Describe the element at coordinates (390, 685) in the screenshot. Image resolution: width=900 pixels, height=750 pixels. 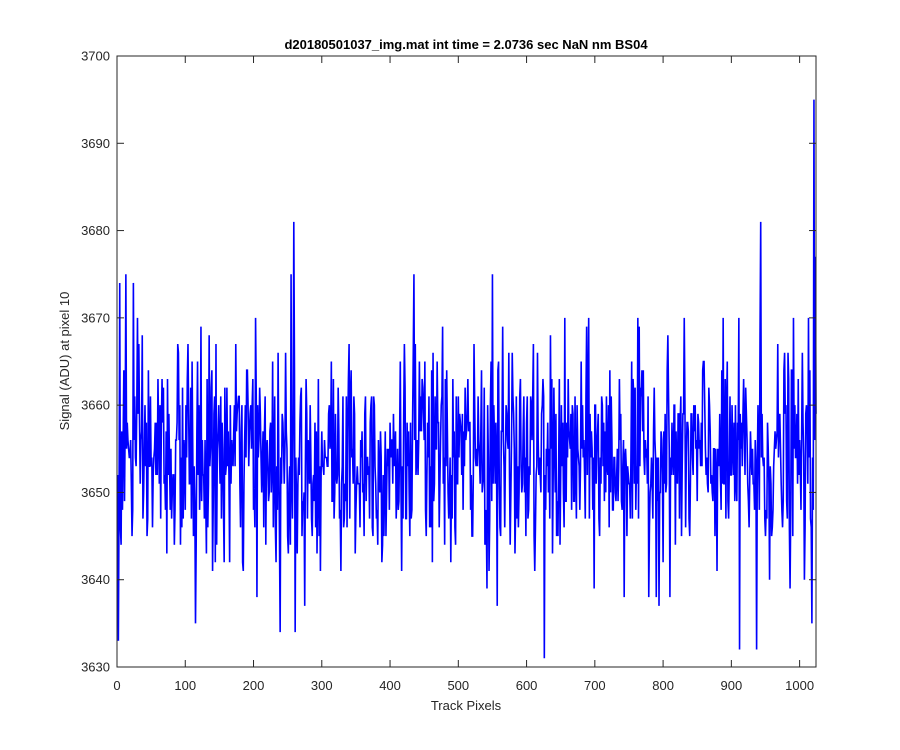
I see `x-tick-label: 400` at that location.